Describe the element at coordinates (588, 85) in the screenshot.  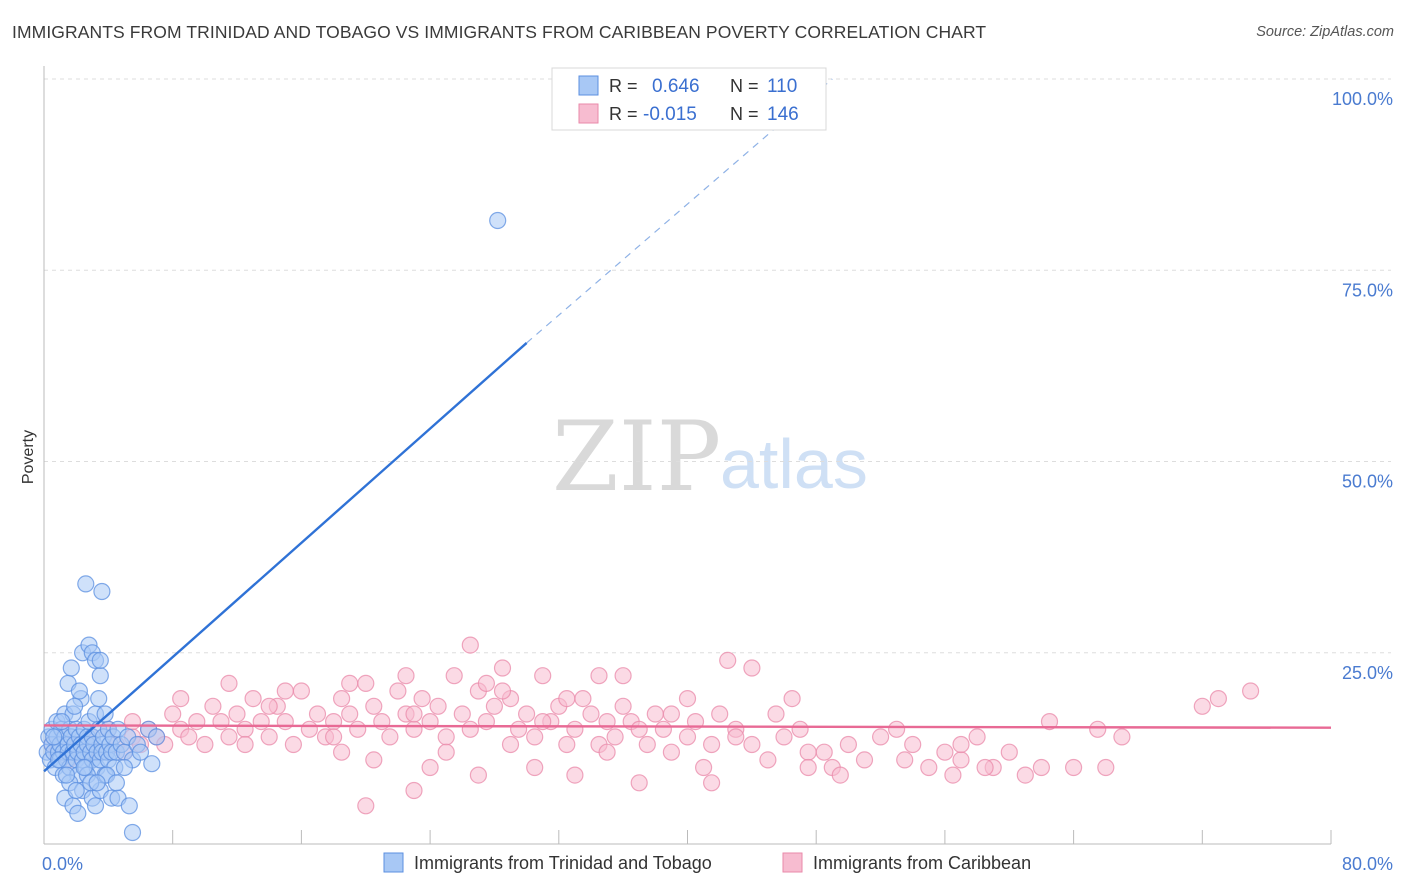
I see `stats-swatch-blue` at that location.